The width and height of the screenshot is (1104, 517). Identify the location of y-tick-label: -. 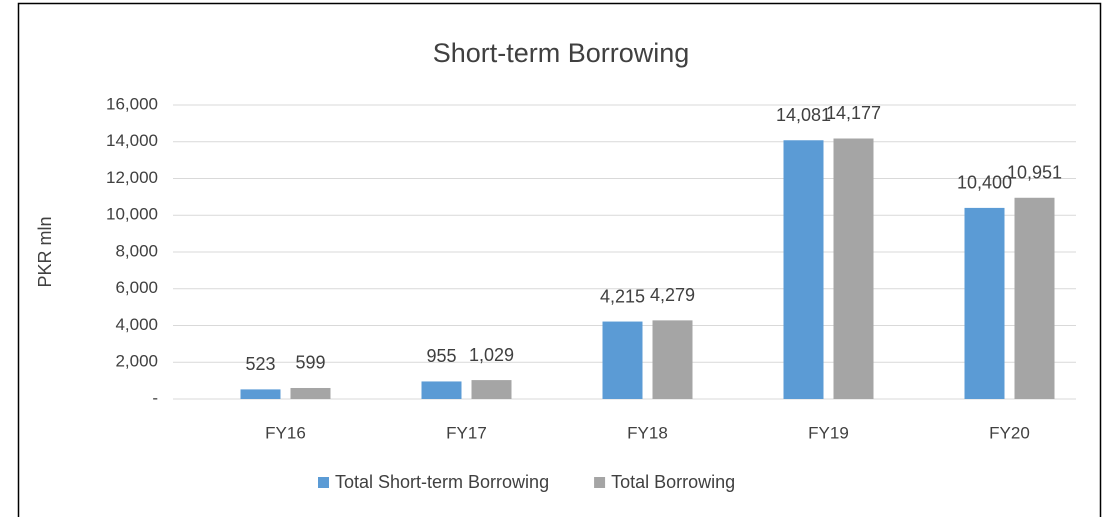
(155, 397).